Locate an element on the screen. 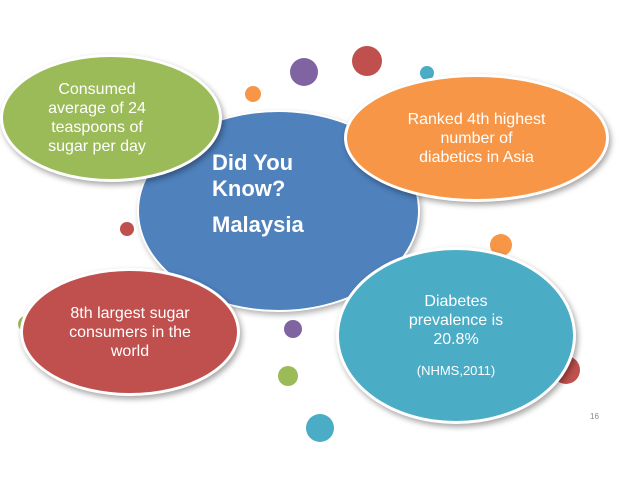 The width and height of the screenshot is (638, 479). fact-text-line: teaspoons of is located at coordinates (97, 127).